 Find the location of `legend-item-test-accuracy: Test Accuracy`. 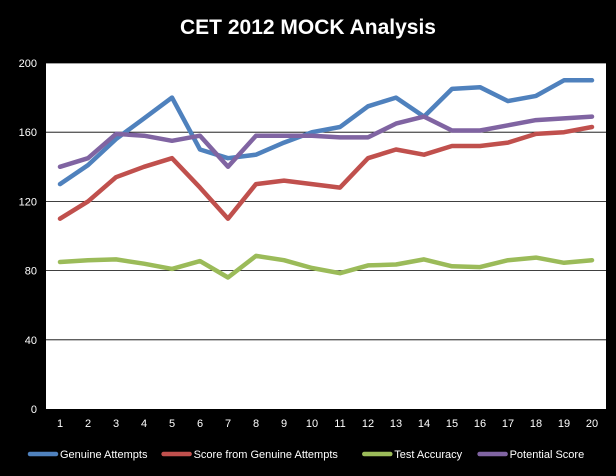

legend-item-test-accuracy: Test Accuracy is located at coordinates (412, 455).